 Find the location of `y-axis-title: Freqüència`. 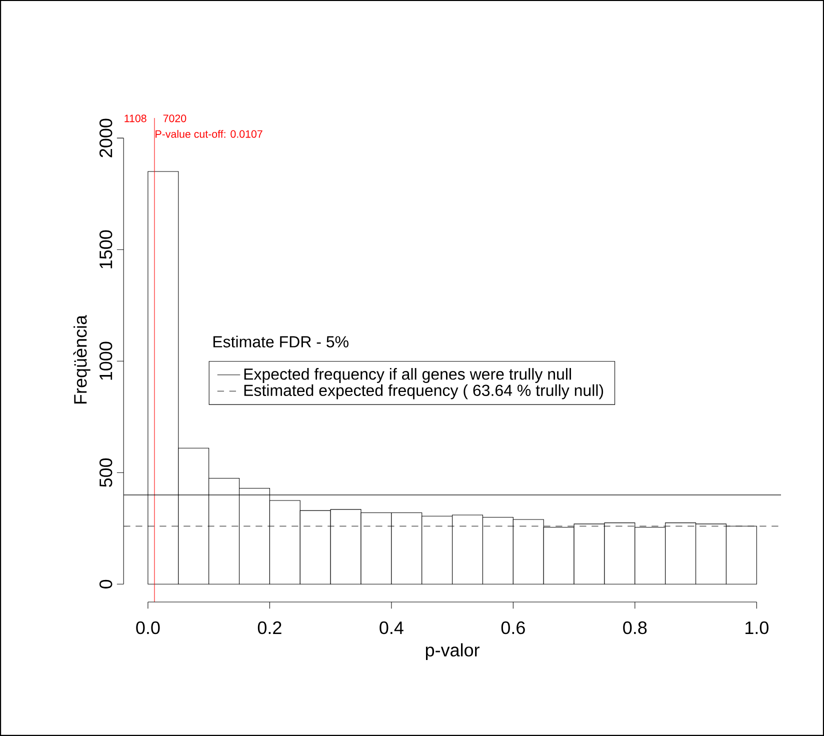

y-axis-title: Freqüència is located at coordinates (81, 359).